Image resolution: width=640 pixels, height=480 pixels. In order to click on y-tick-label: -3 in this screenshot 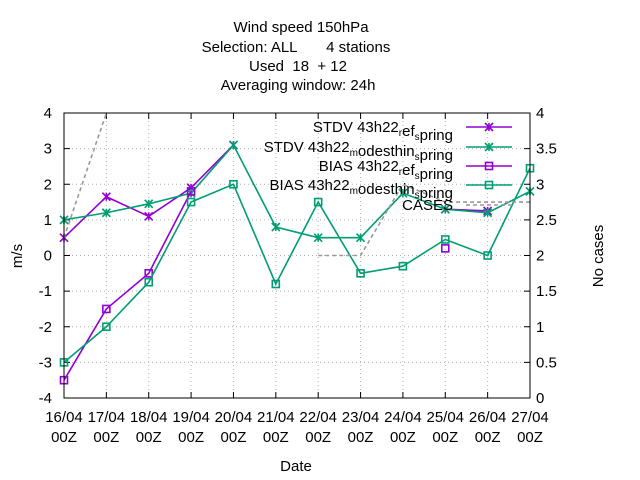, I will do `click(45, 362)`.